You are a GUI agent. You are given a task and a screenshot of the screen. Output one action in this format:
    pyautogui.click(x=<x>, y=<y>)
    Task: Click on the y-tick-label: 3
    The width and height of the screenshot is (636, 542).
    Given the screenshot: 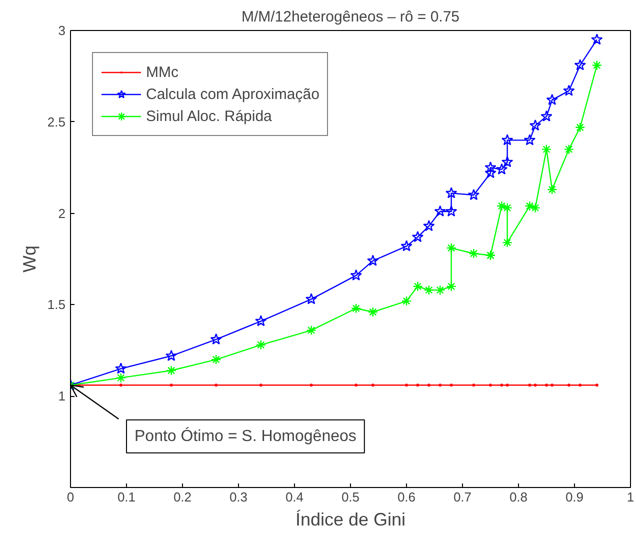 What is the action you would take?
    pyautogui.click(x=62, y=30)
    